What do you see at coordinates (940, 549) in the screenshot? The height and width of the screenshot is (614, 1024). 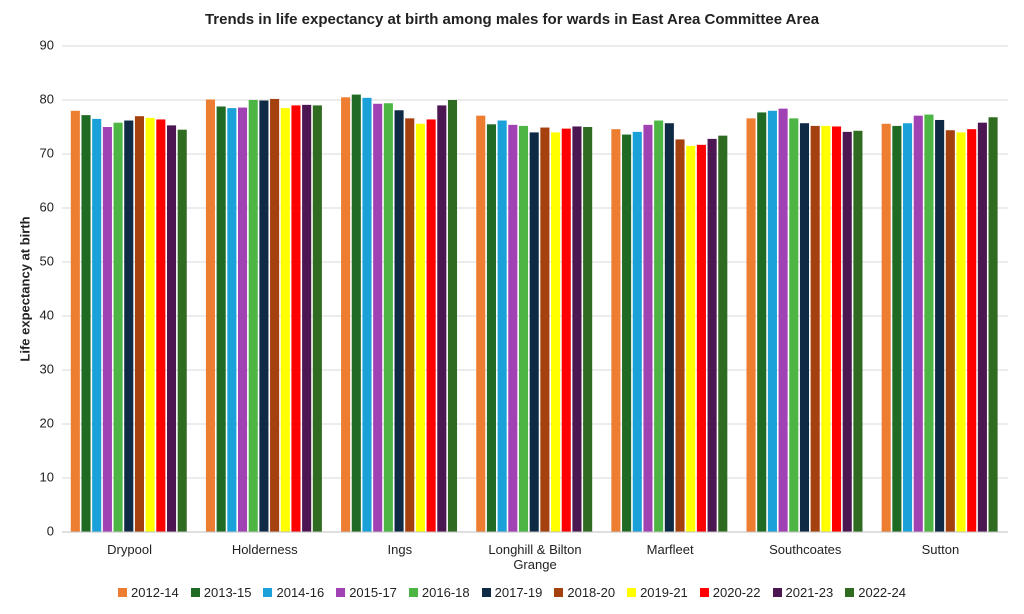 I see `x-tick-label: Sutton` at bounding box center [940, 549].